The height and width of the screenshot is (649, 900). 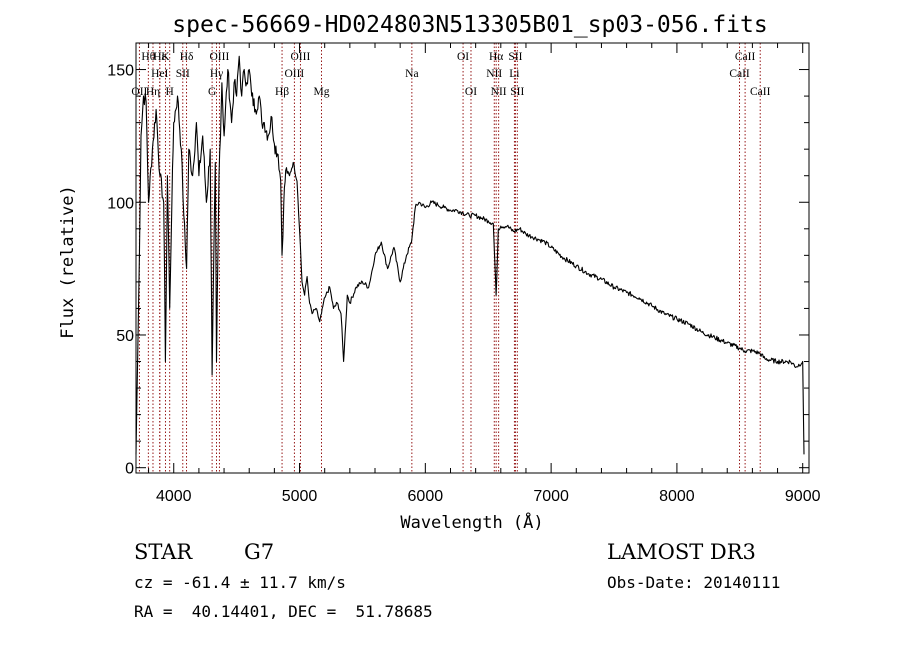 I want to click on coordinates: RA = 40.14401, DEC = 51.78685, so click(x=283, y=611).